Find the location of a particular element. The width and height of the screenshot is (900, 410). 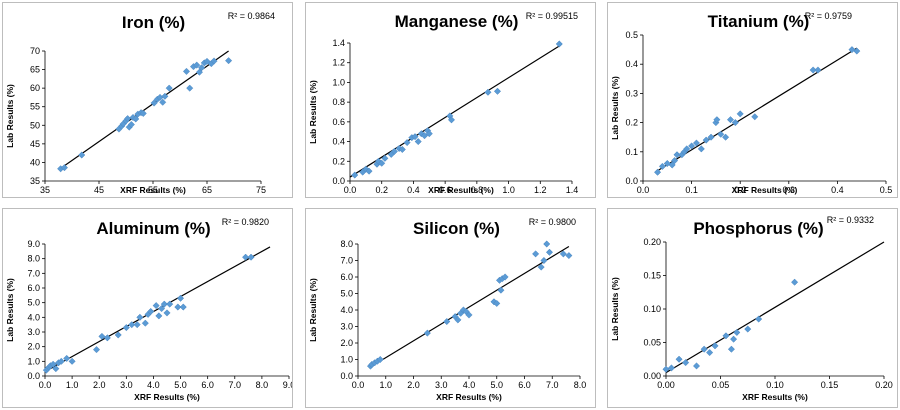

x-tick-label: 2.0 is located at coordinates (413, 385).